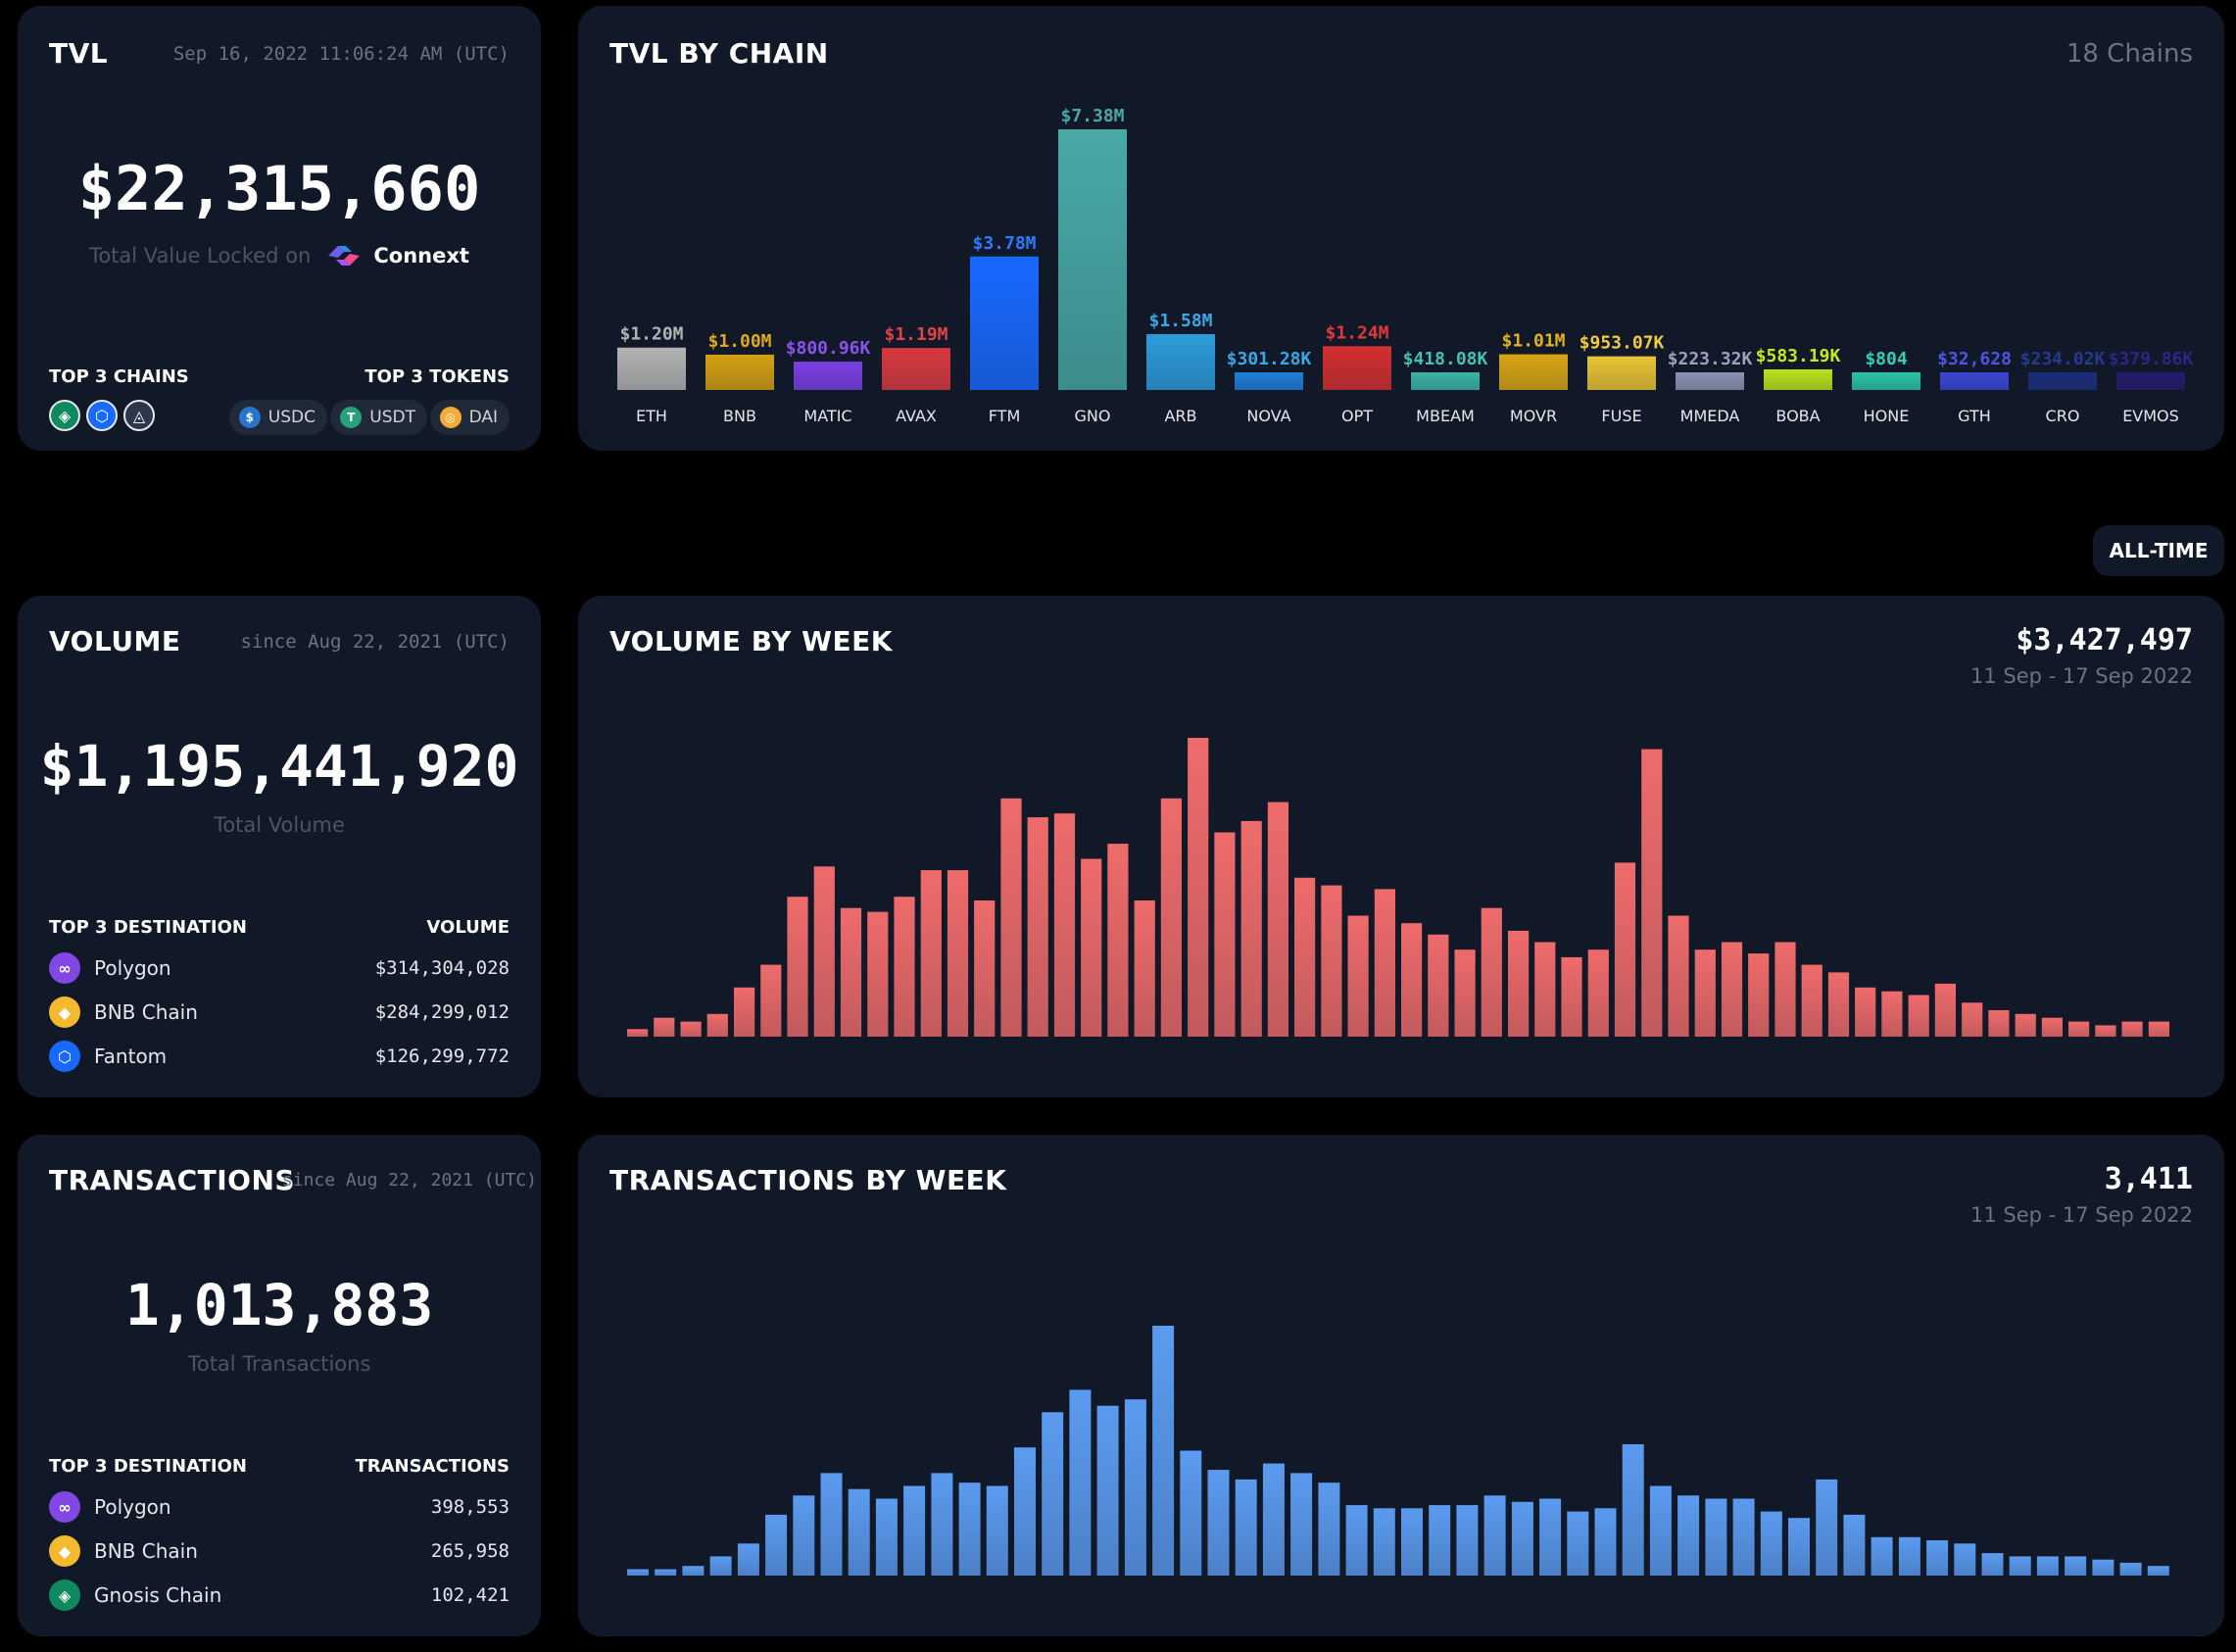  I want to click on tvl-bar-ftm, so click(1004, 323).